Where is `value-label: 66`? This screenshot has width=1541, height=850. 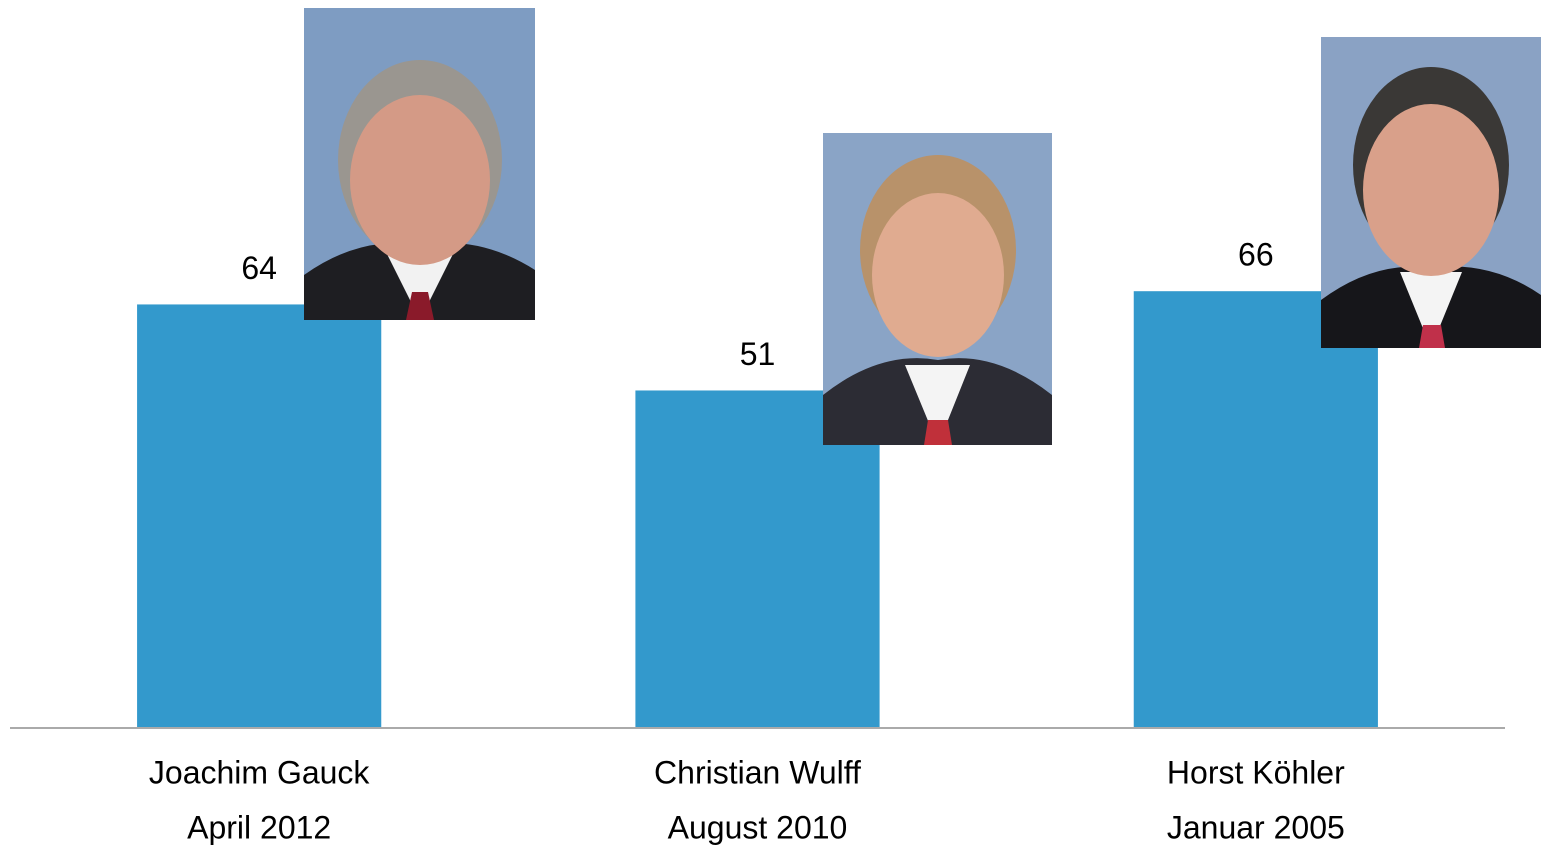 value-label: 66 is located at coordinates (1256, 255).